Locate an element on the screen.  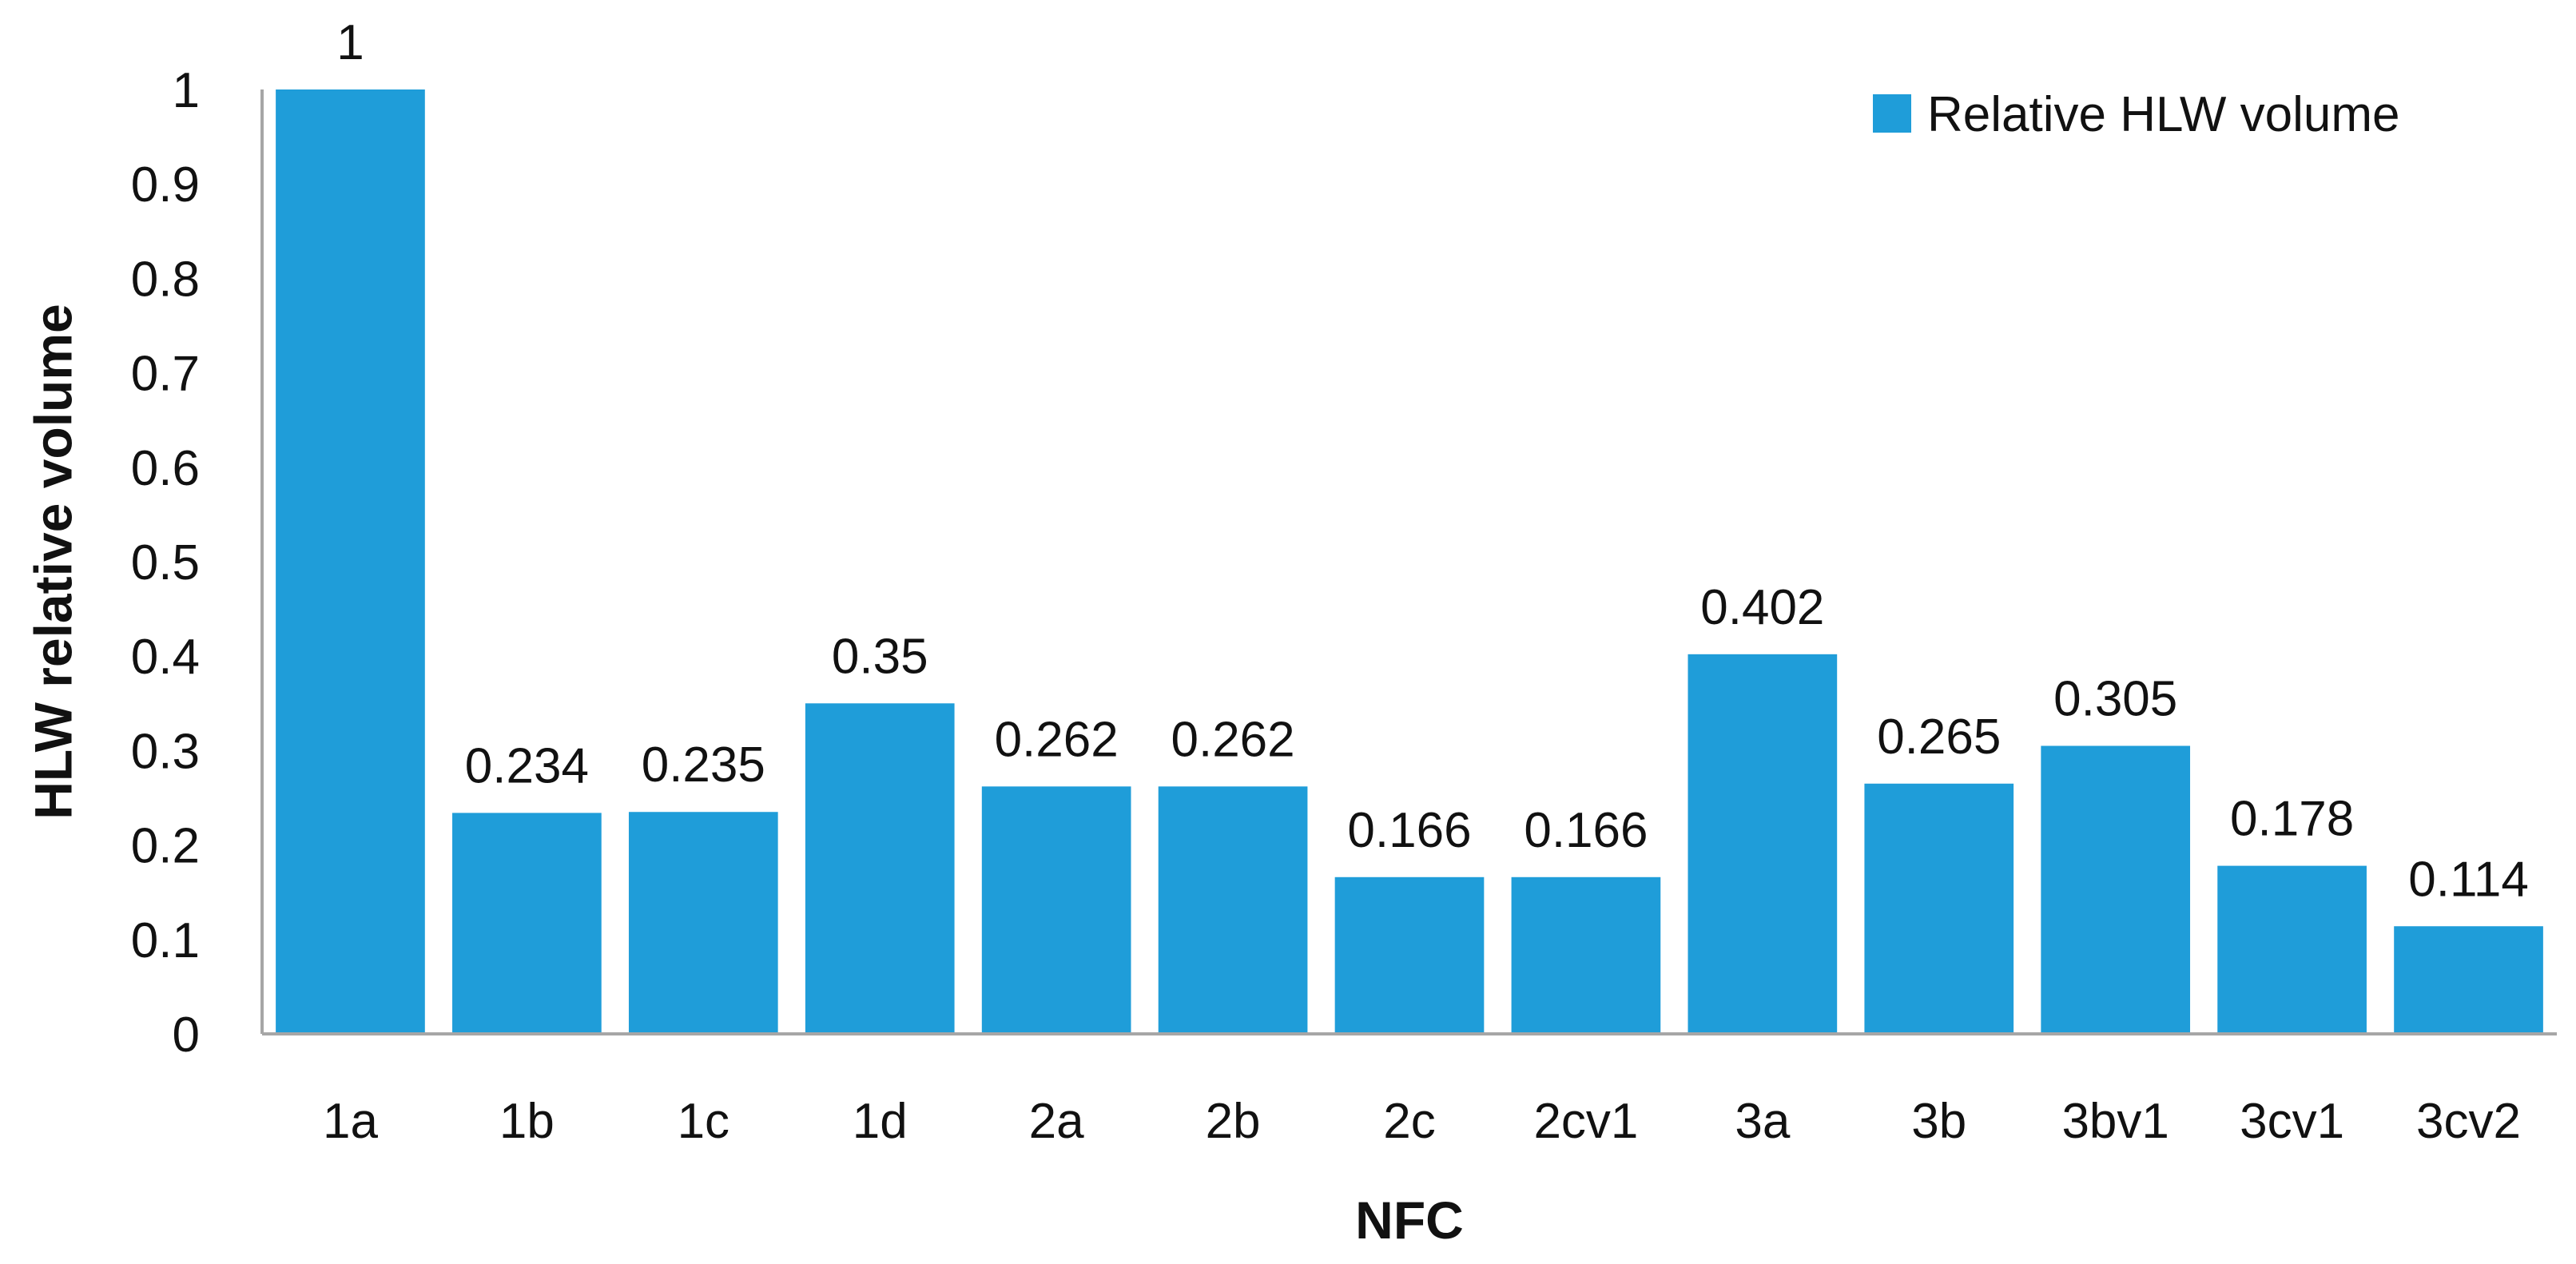
y-tick-label: 0.3 is located at coordinates (165, 751).